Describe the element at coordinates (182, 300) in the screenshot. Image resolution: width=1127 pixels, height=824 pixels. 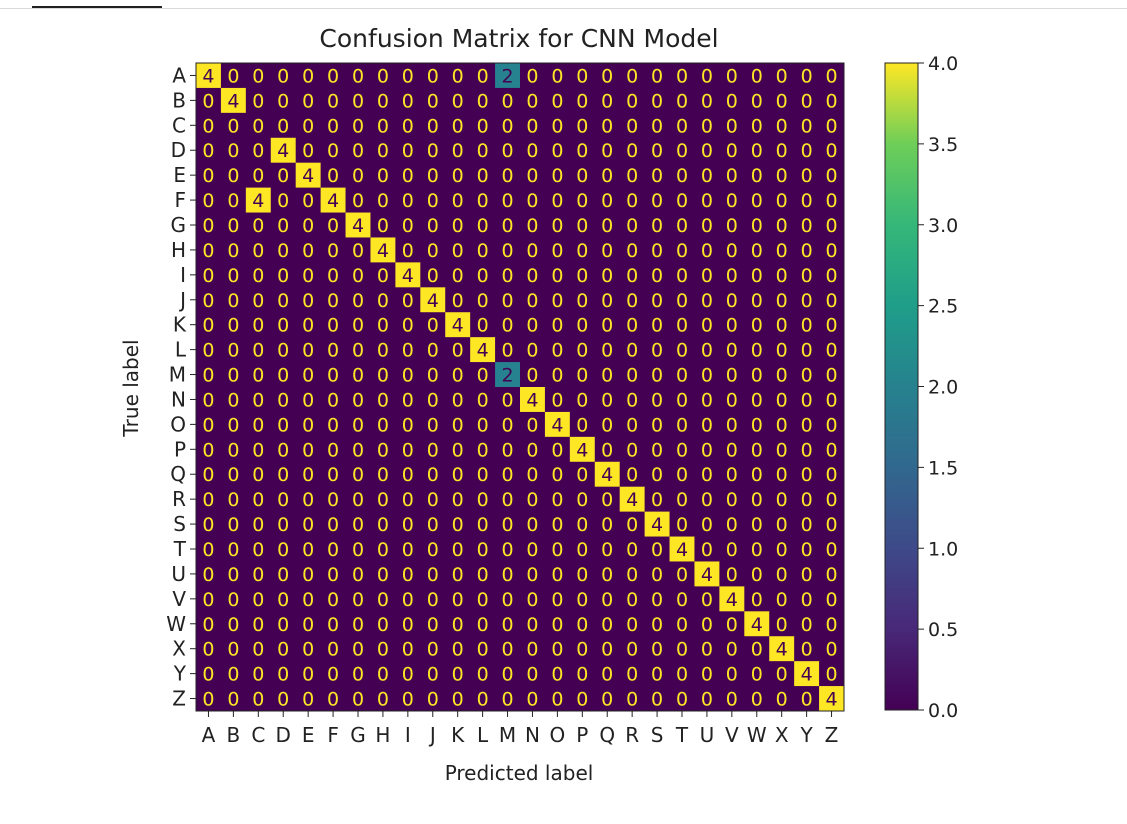
I see `y-tick-label: J` at that location.